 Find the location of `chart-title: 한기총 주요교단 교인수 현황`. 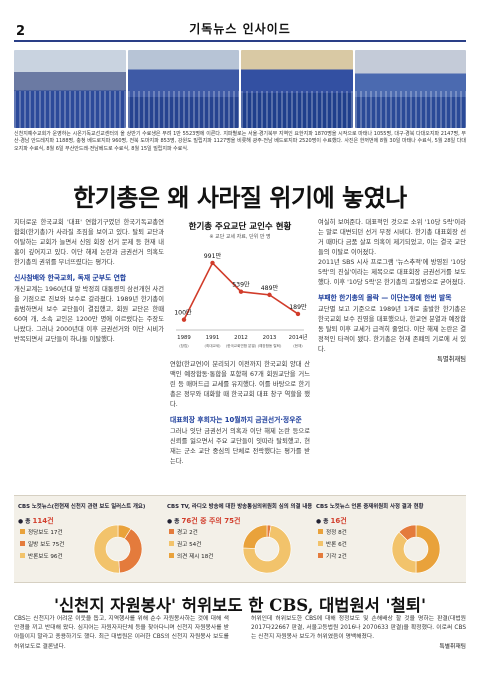

chart-title: 한기총 주요교단 교인수 현황 is located at coordinates (240, 227).